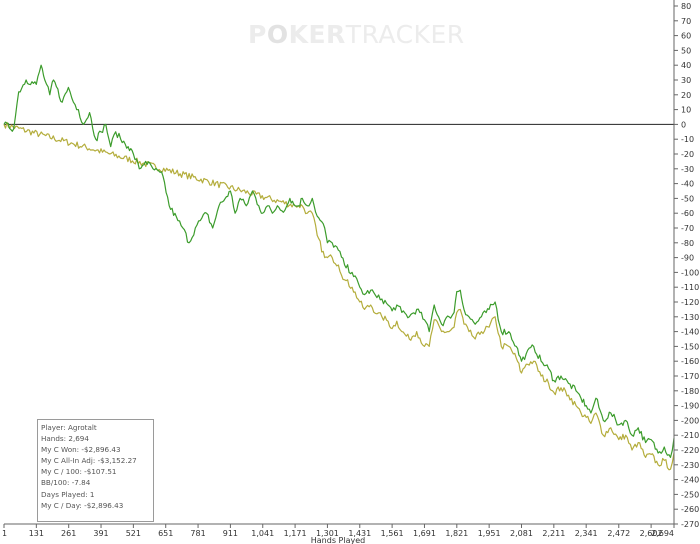  I want to click on x-tick-label: 1,821, so click(456, 533).